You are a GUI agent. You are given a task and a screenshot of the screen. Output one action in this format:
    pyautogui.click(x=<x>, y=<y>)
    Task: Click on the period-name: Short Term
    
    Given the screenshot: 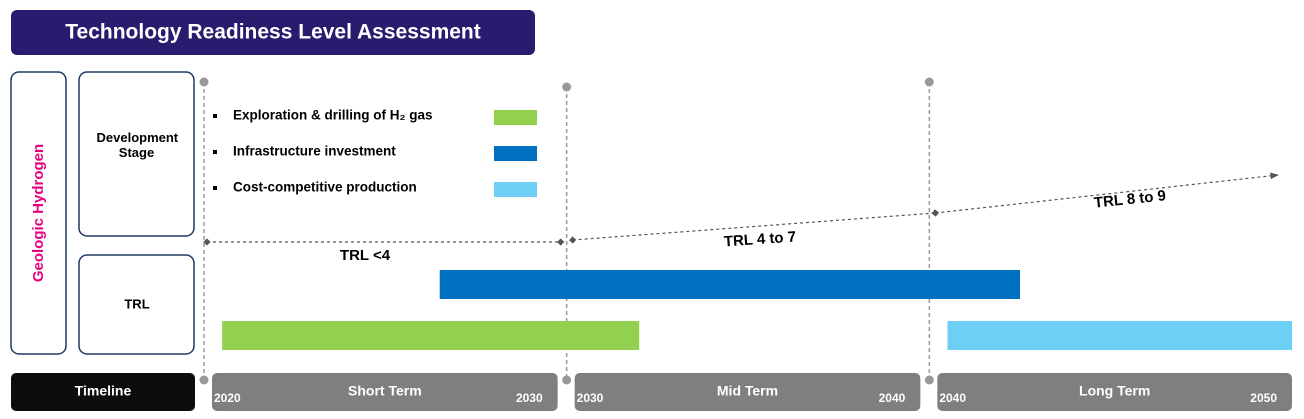 What is the action you would take?
    pyautogui.click(x=385, y=391)
    